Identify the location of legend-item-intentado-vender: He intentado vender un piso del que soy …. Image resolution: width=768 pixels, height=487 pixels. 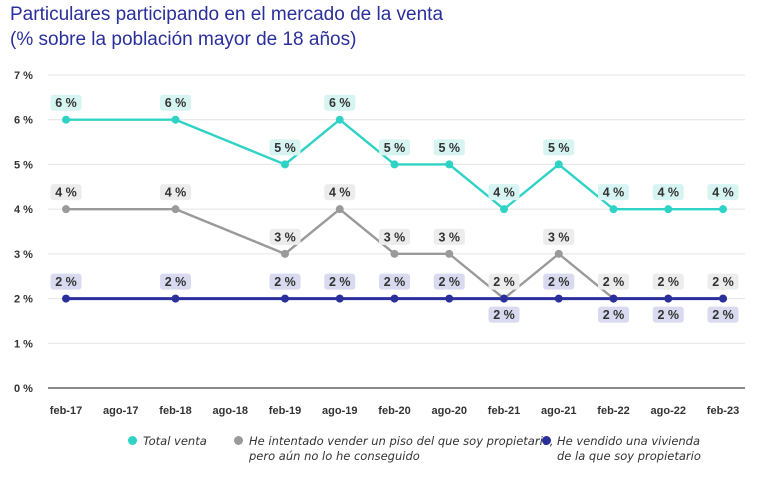
(393, 449).